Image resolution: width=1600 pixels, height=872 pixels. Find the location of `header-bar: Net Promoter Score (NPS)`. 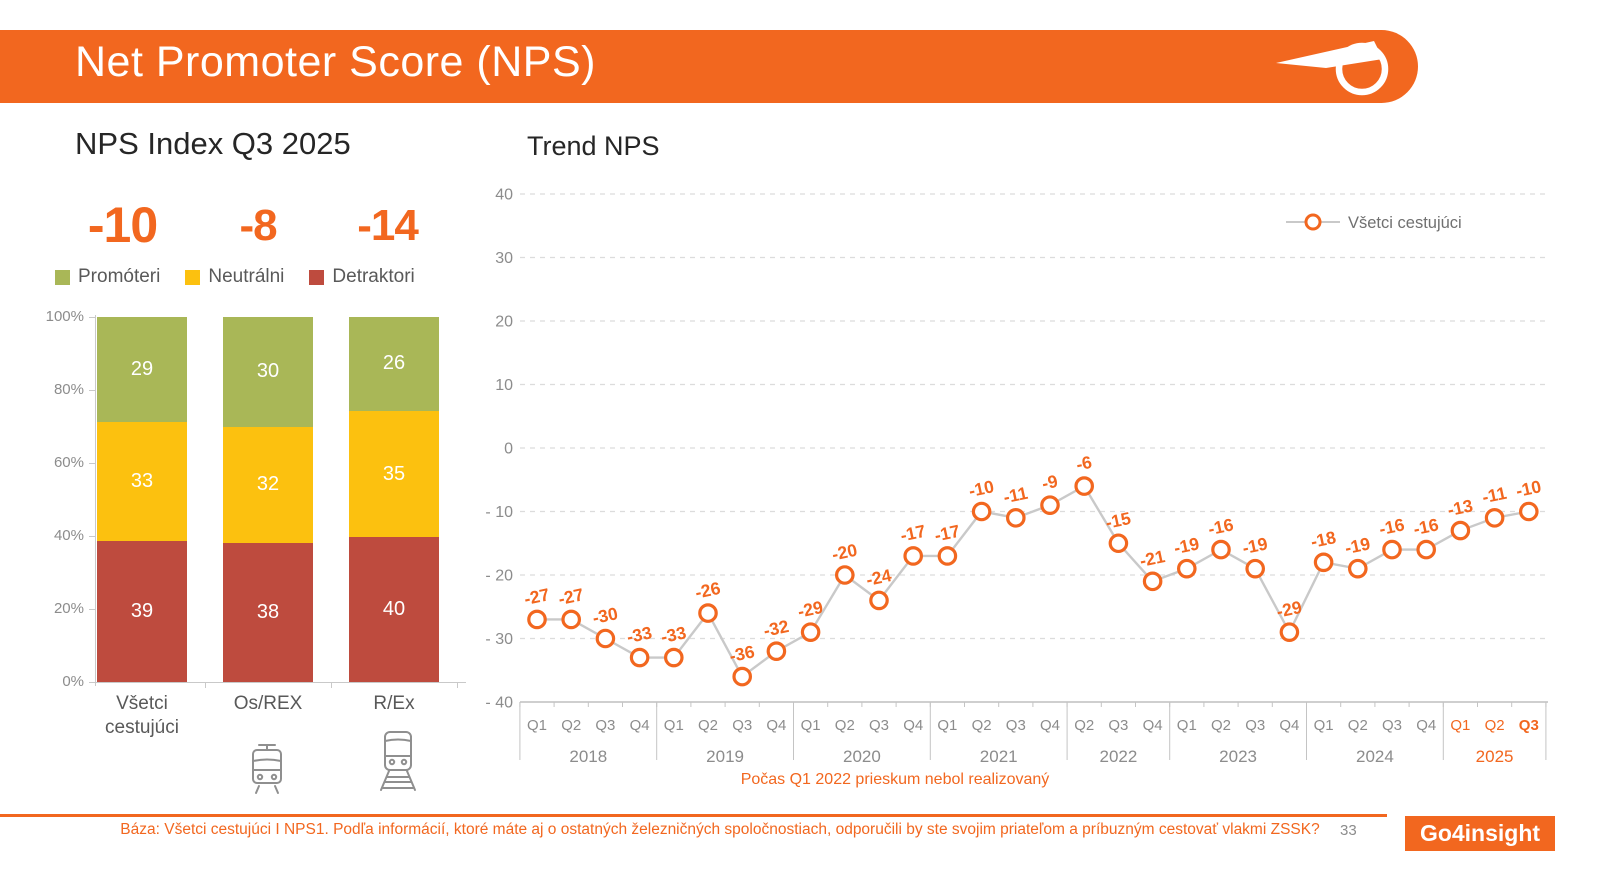

header-bar: Net Promoter Score (NPS) is located at coordinates (709, 66).